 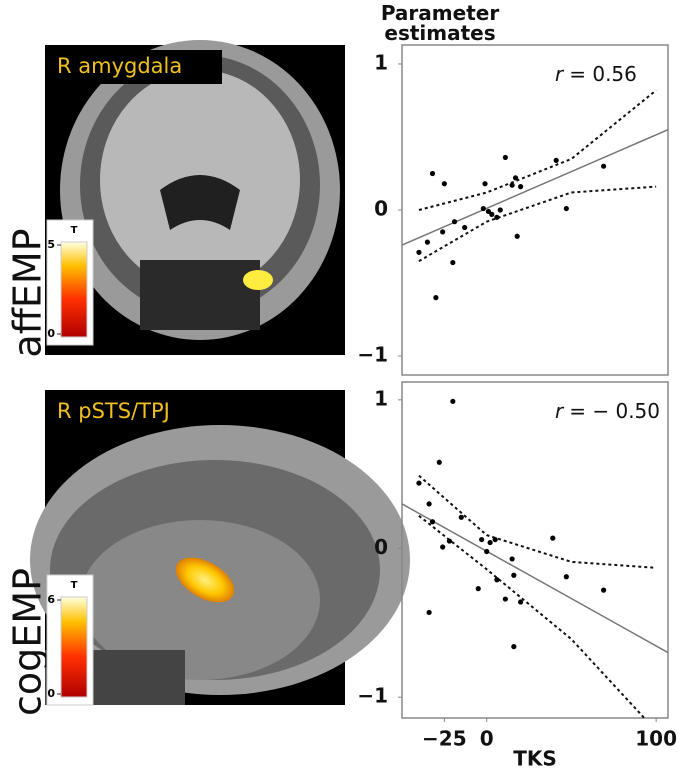 I want to click on image-label: R amygdala, so click(x=119, y=66).